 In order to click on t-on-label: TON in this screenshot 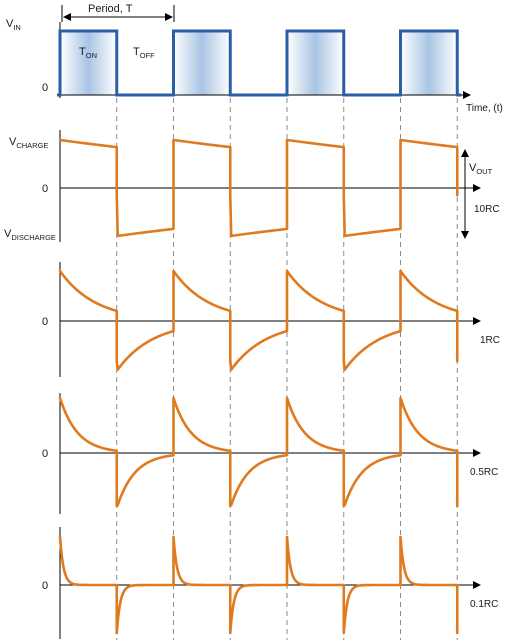, I will do `click(88, 53)`.